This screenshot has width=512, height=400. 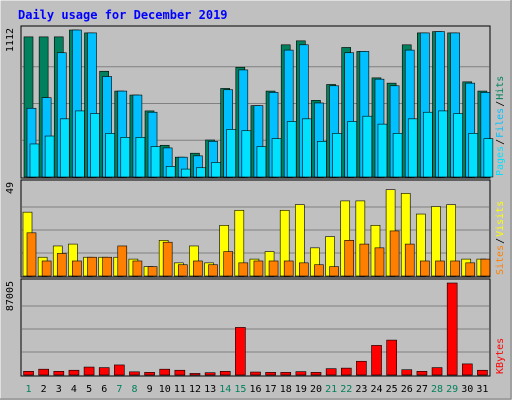 I want to click on x-label-day-11: 11, so click(x=180, y=389).